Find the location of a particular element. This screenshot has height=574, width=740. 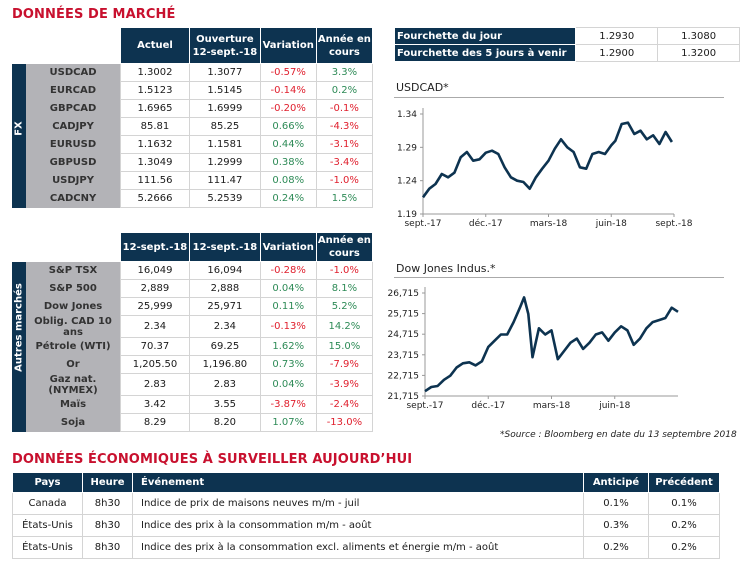

instrument-name: Gaz nat. (NYMEX) is located at coordinates (73, 384).